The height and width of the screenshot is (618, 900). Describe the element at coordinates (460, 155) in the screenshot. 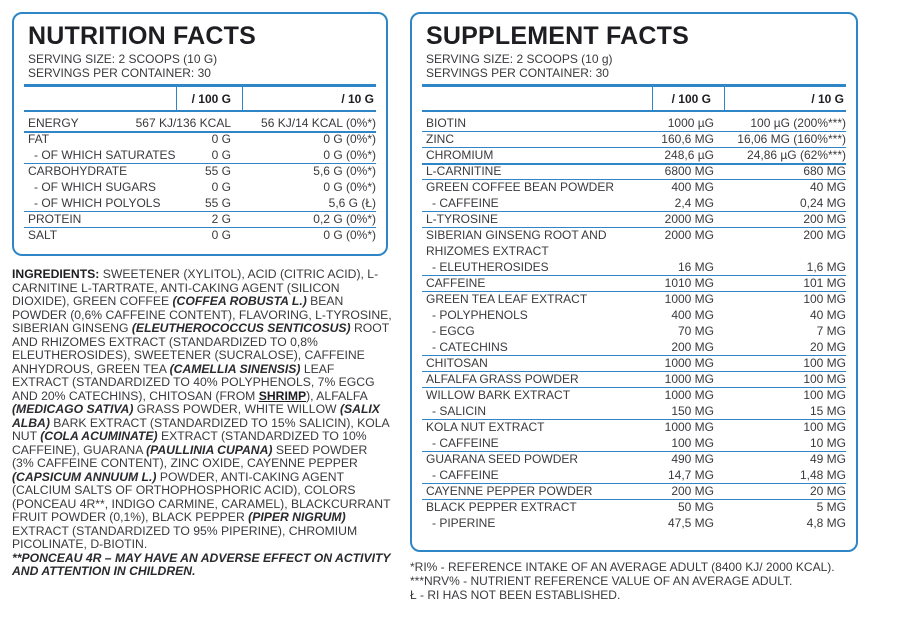

I see `row-label: CHROMIUM` at that location.